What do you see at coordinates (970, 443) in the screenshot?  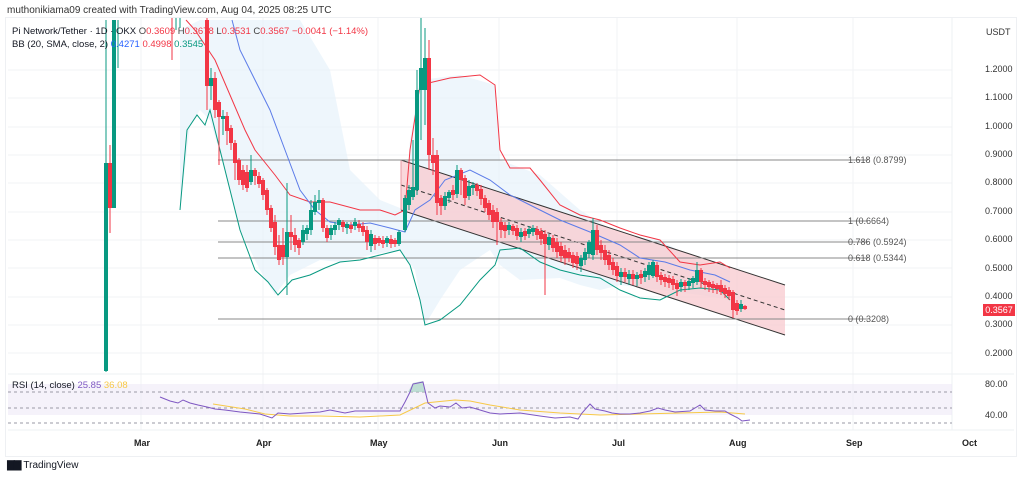 I see `month-label: Oct` at bounding box center [970, 443].